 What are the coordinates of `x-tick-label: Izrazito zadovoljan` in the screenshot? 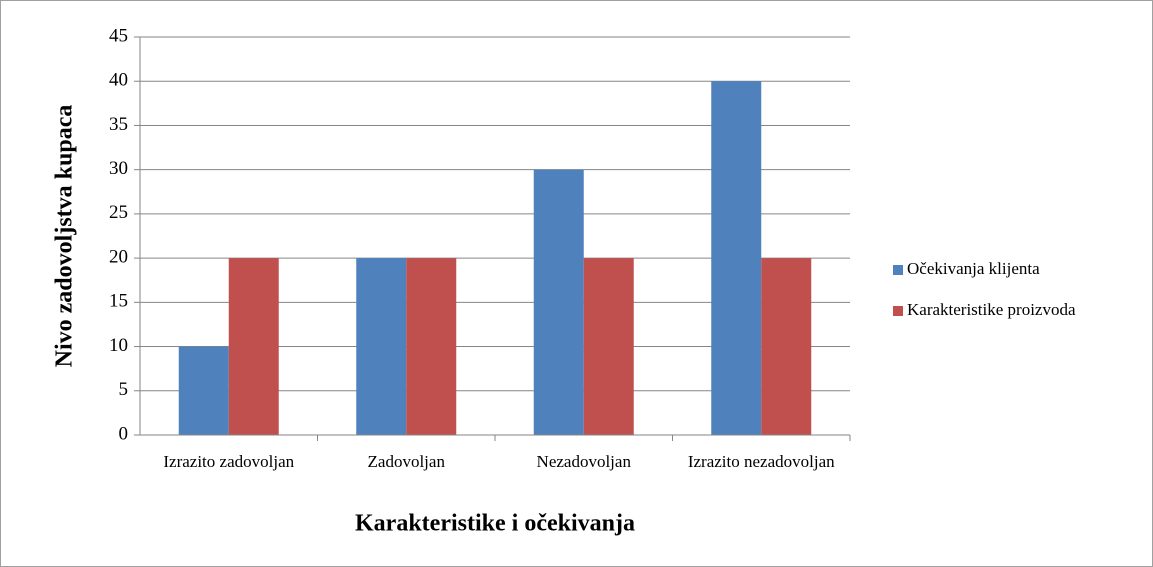 It's located at (229, 461).